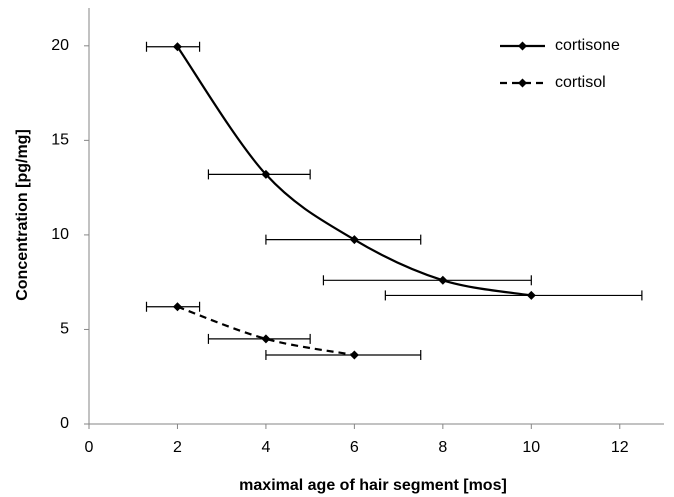  I want to click on x-tick-label: 8, so click(442, 447).